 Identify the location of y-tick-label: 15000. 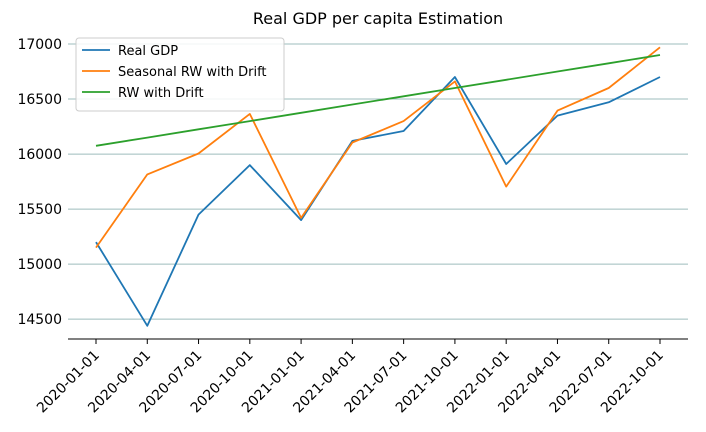
(39, 265).